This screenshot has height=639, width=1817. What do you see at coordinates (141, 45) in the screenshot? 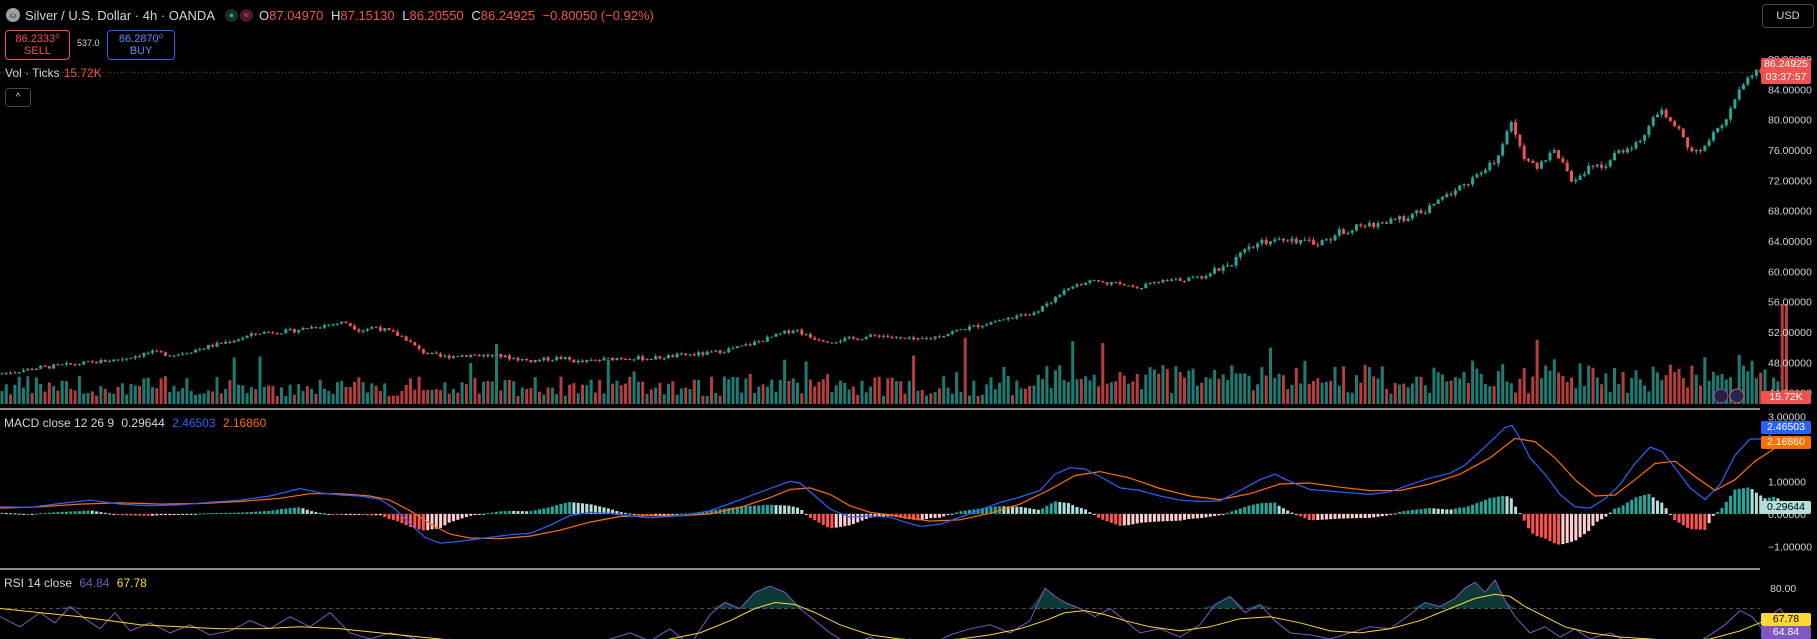
I see `buy-button: 86.2870⁰ BUY` at bounding box center [141, 45].